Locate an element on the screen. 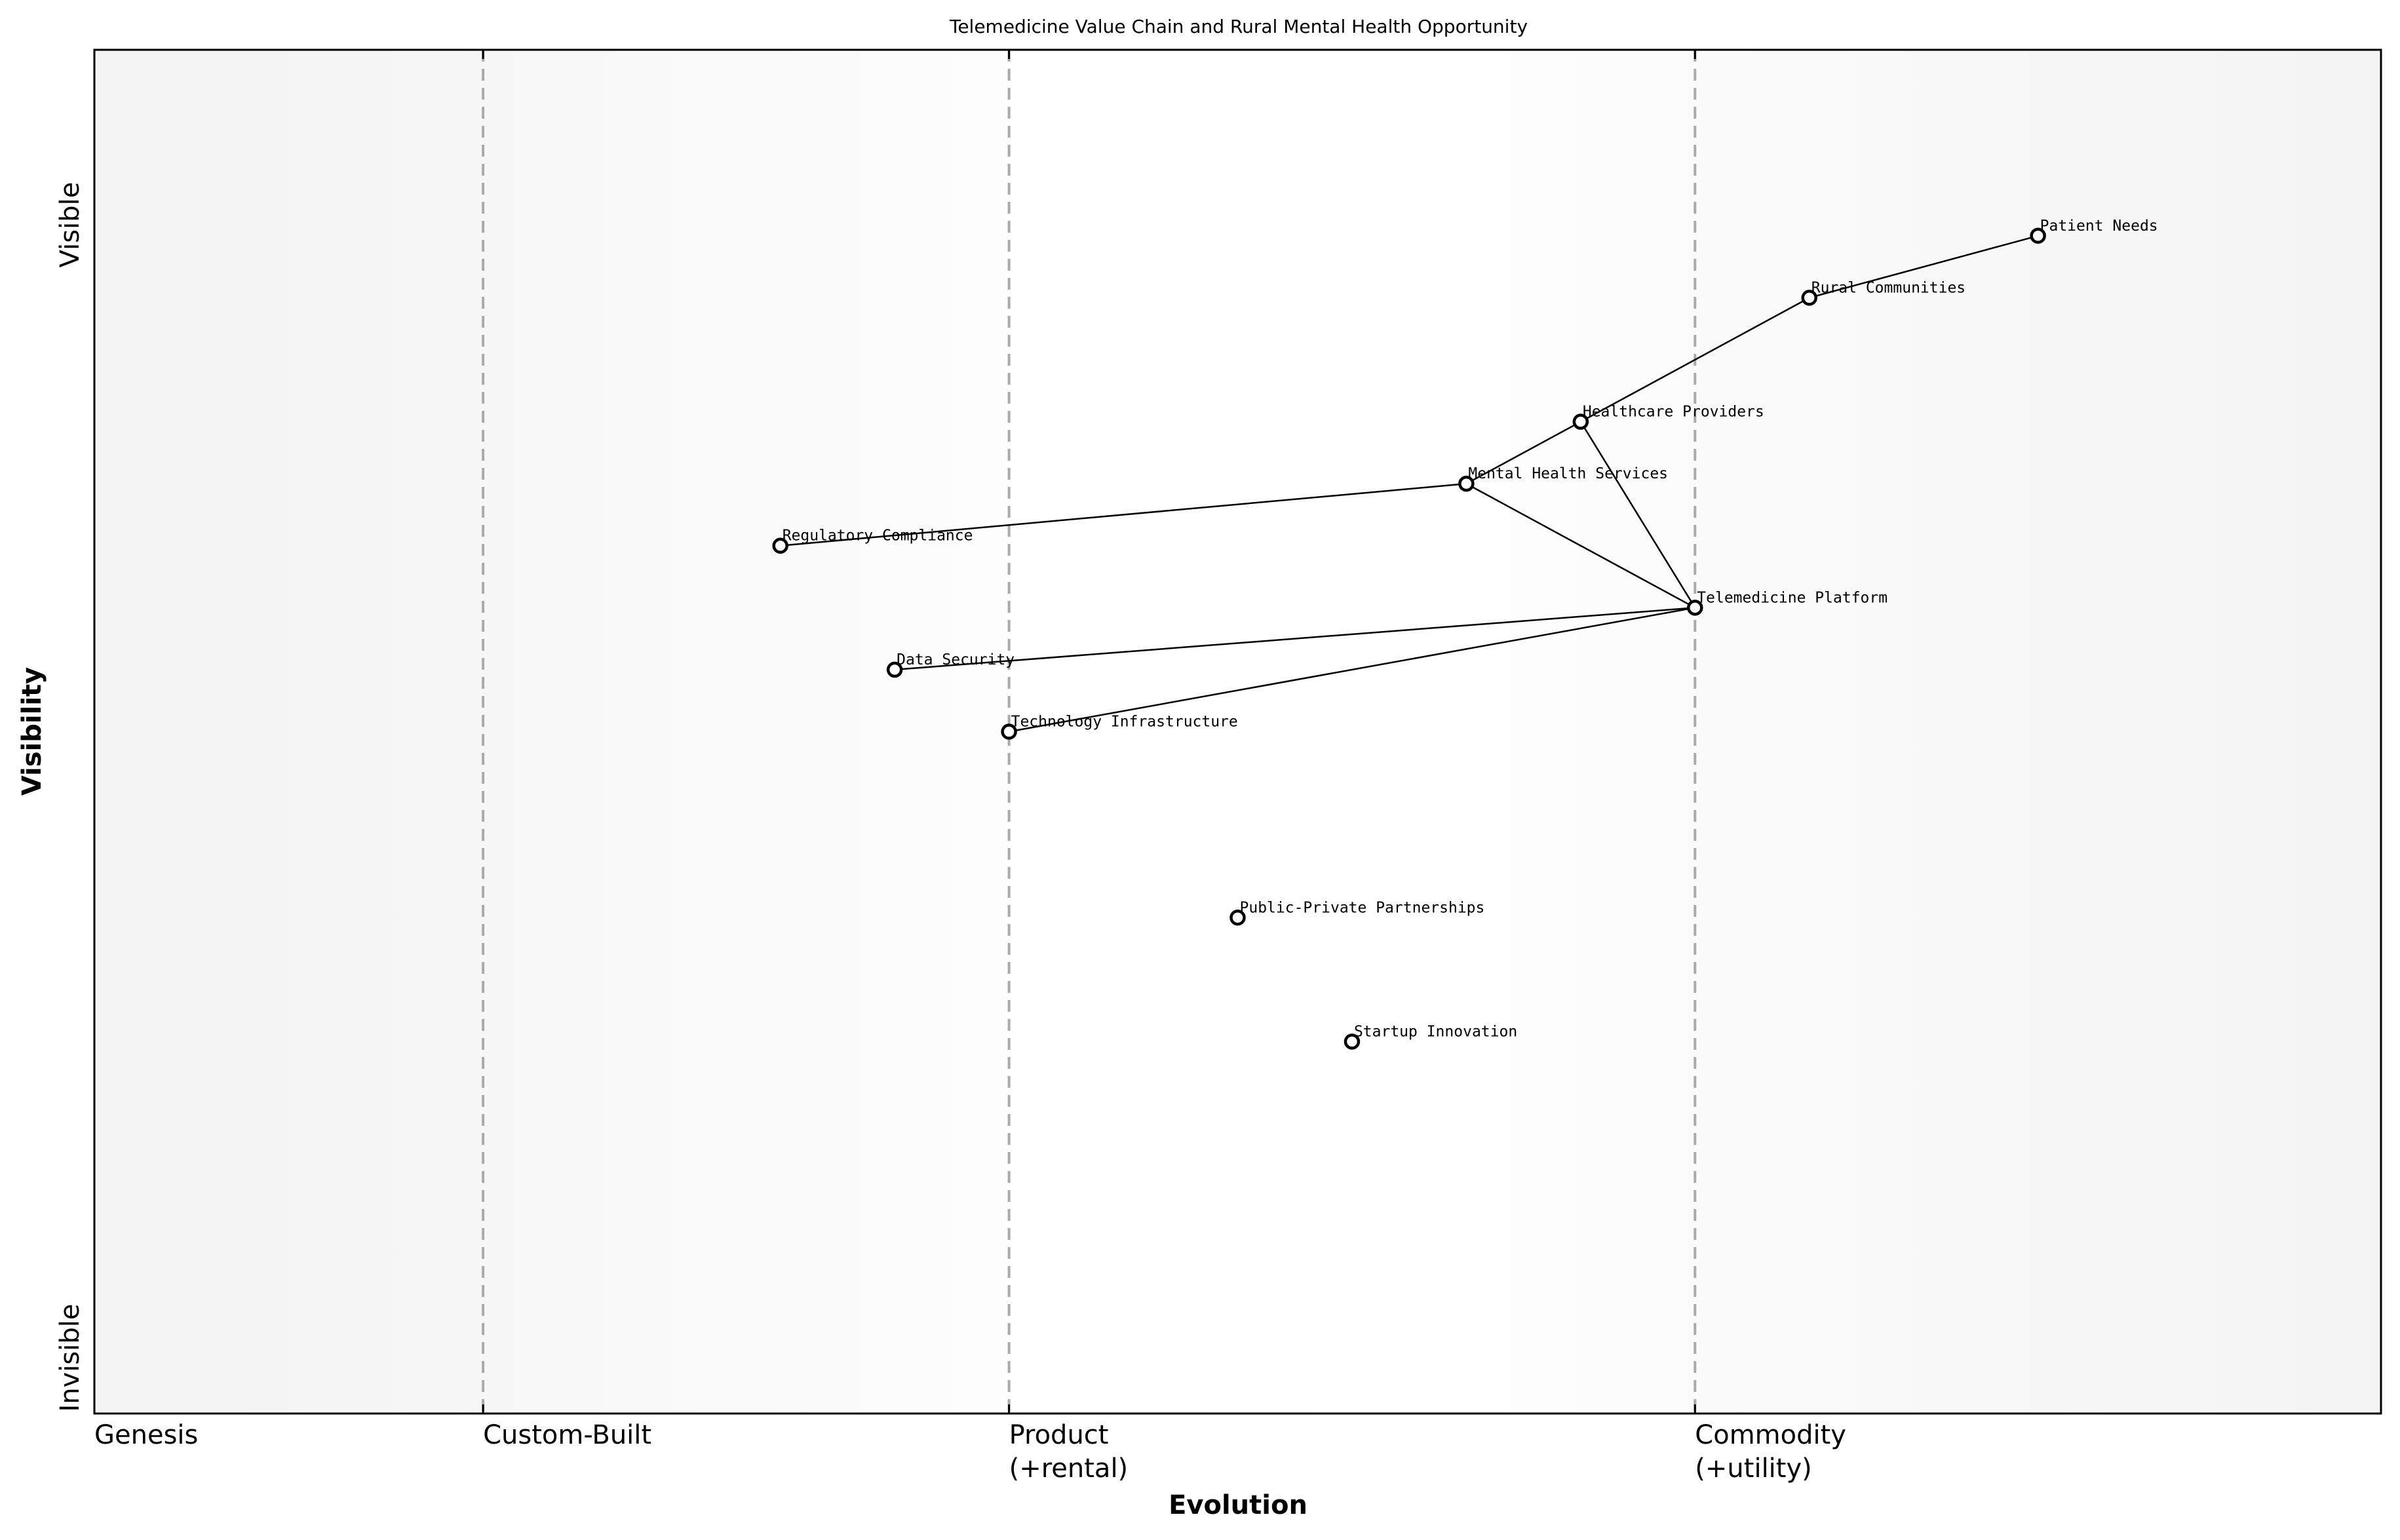 The height and width of the screenshot is (1540, 2400). node-rural-communities: Rural Communities is located at coordinates (1883, 292).